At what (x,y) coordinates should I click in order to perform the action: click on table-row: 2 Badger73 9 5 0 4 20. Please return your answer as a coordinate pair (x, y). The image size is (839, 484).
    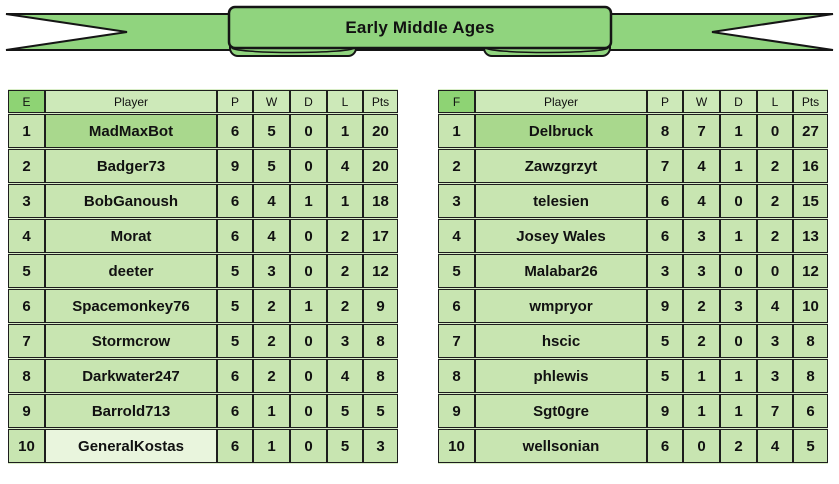
    Looking at the image, I should click on (203, 166).